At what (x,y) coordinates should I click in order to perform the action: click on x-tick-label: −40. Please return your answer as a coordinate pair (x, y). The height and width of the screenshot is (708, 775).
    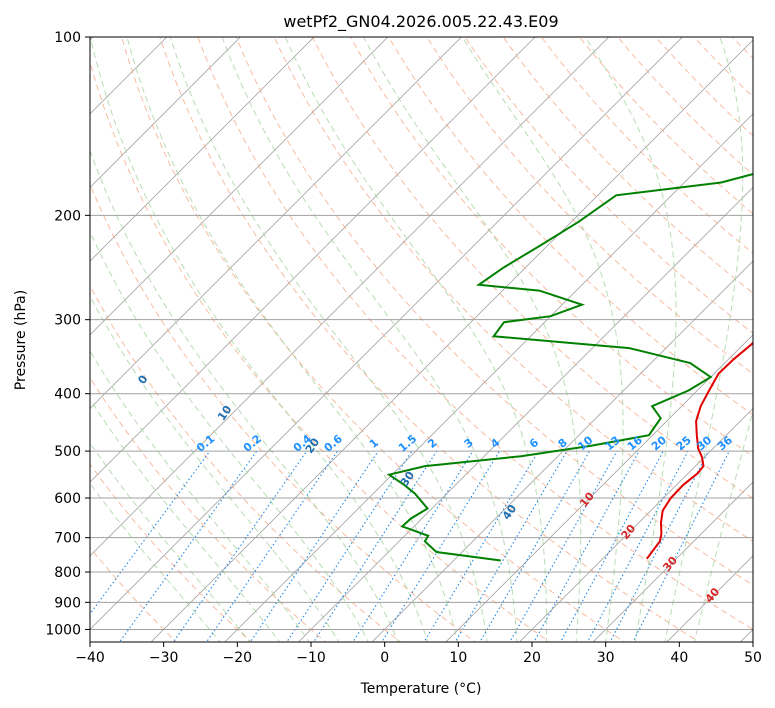
    Looking at the image, I should click on (90, 658).